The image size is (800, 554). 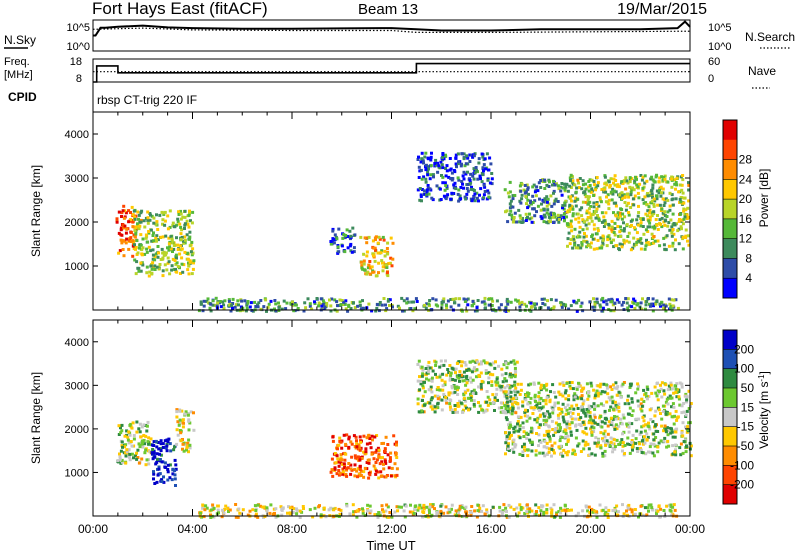 I want to click on cpid-text: rbsp CT-trig 220 IF, so click(x=147, y=100).